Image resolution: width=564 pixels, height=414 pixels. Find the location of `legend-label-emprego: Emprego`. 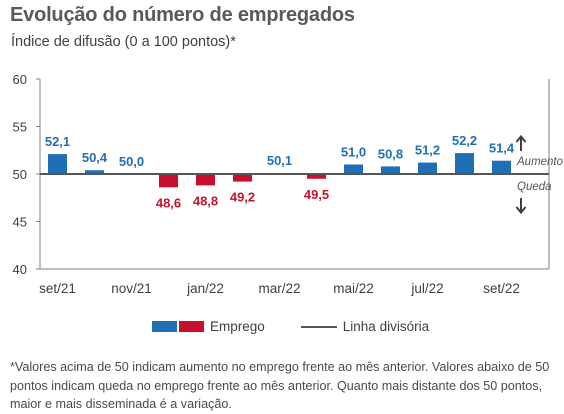

legend-label-emprego: Emprego is located at coordinates (237, 326).